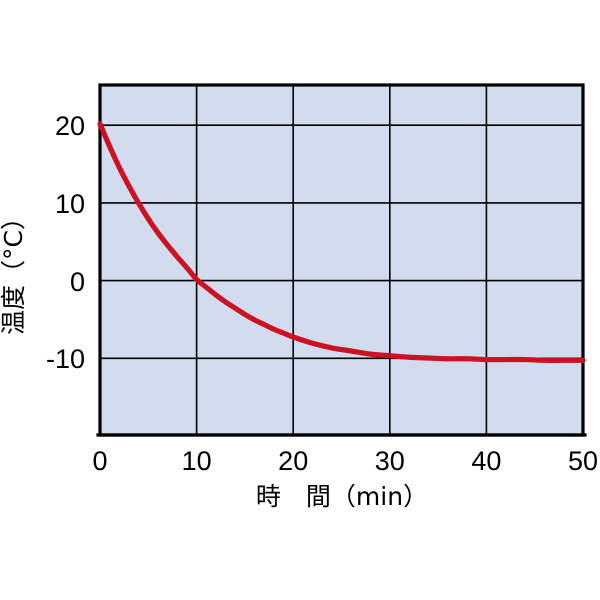  What do you see at coordinates (70, 204) in the screenshot?
I see `y-tick-label-10: 10` at bounding box center [70, 204].